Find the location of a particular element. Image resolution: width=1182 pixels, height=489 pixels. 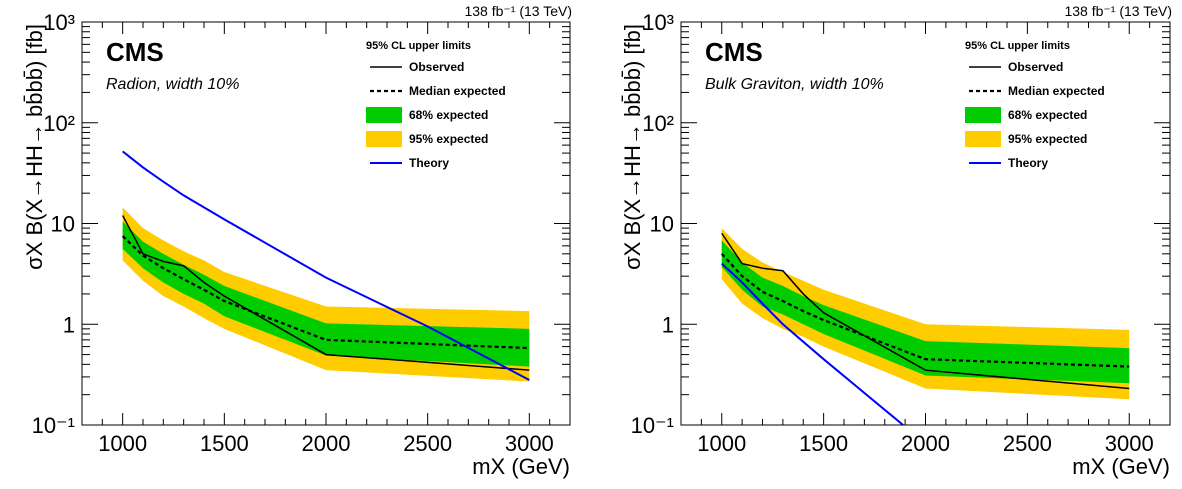

theory-line is located at coordinates (812, 343).